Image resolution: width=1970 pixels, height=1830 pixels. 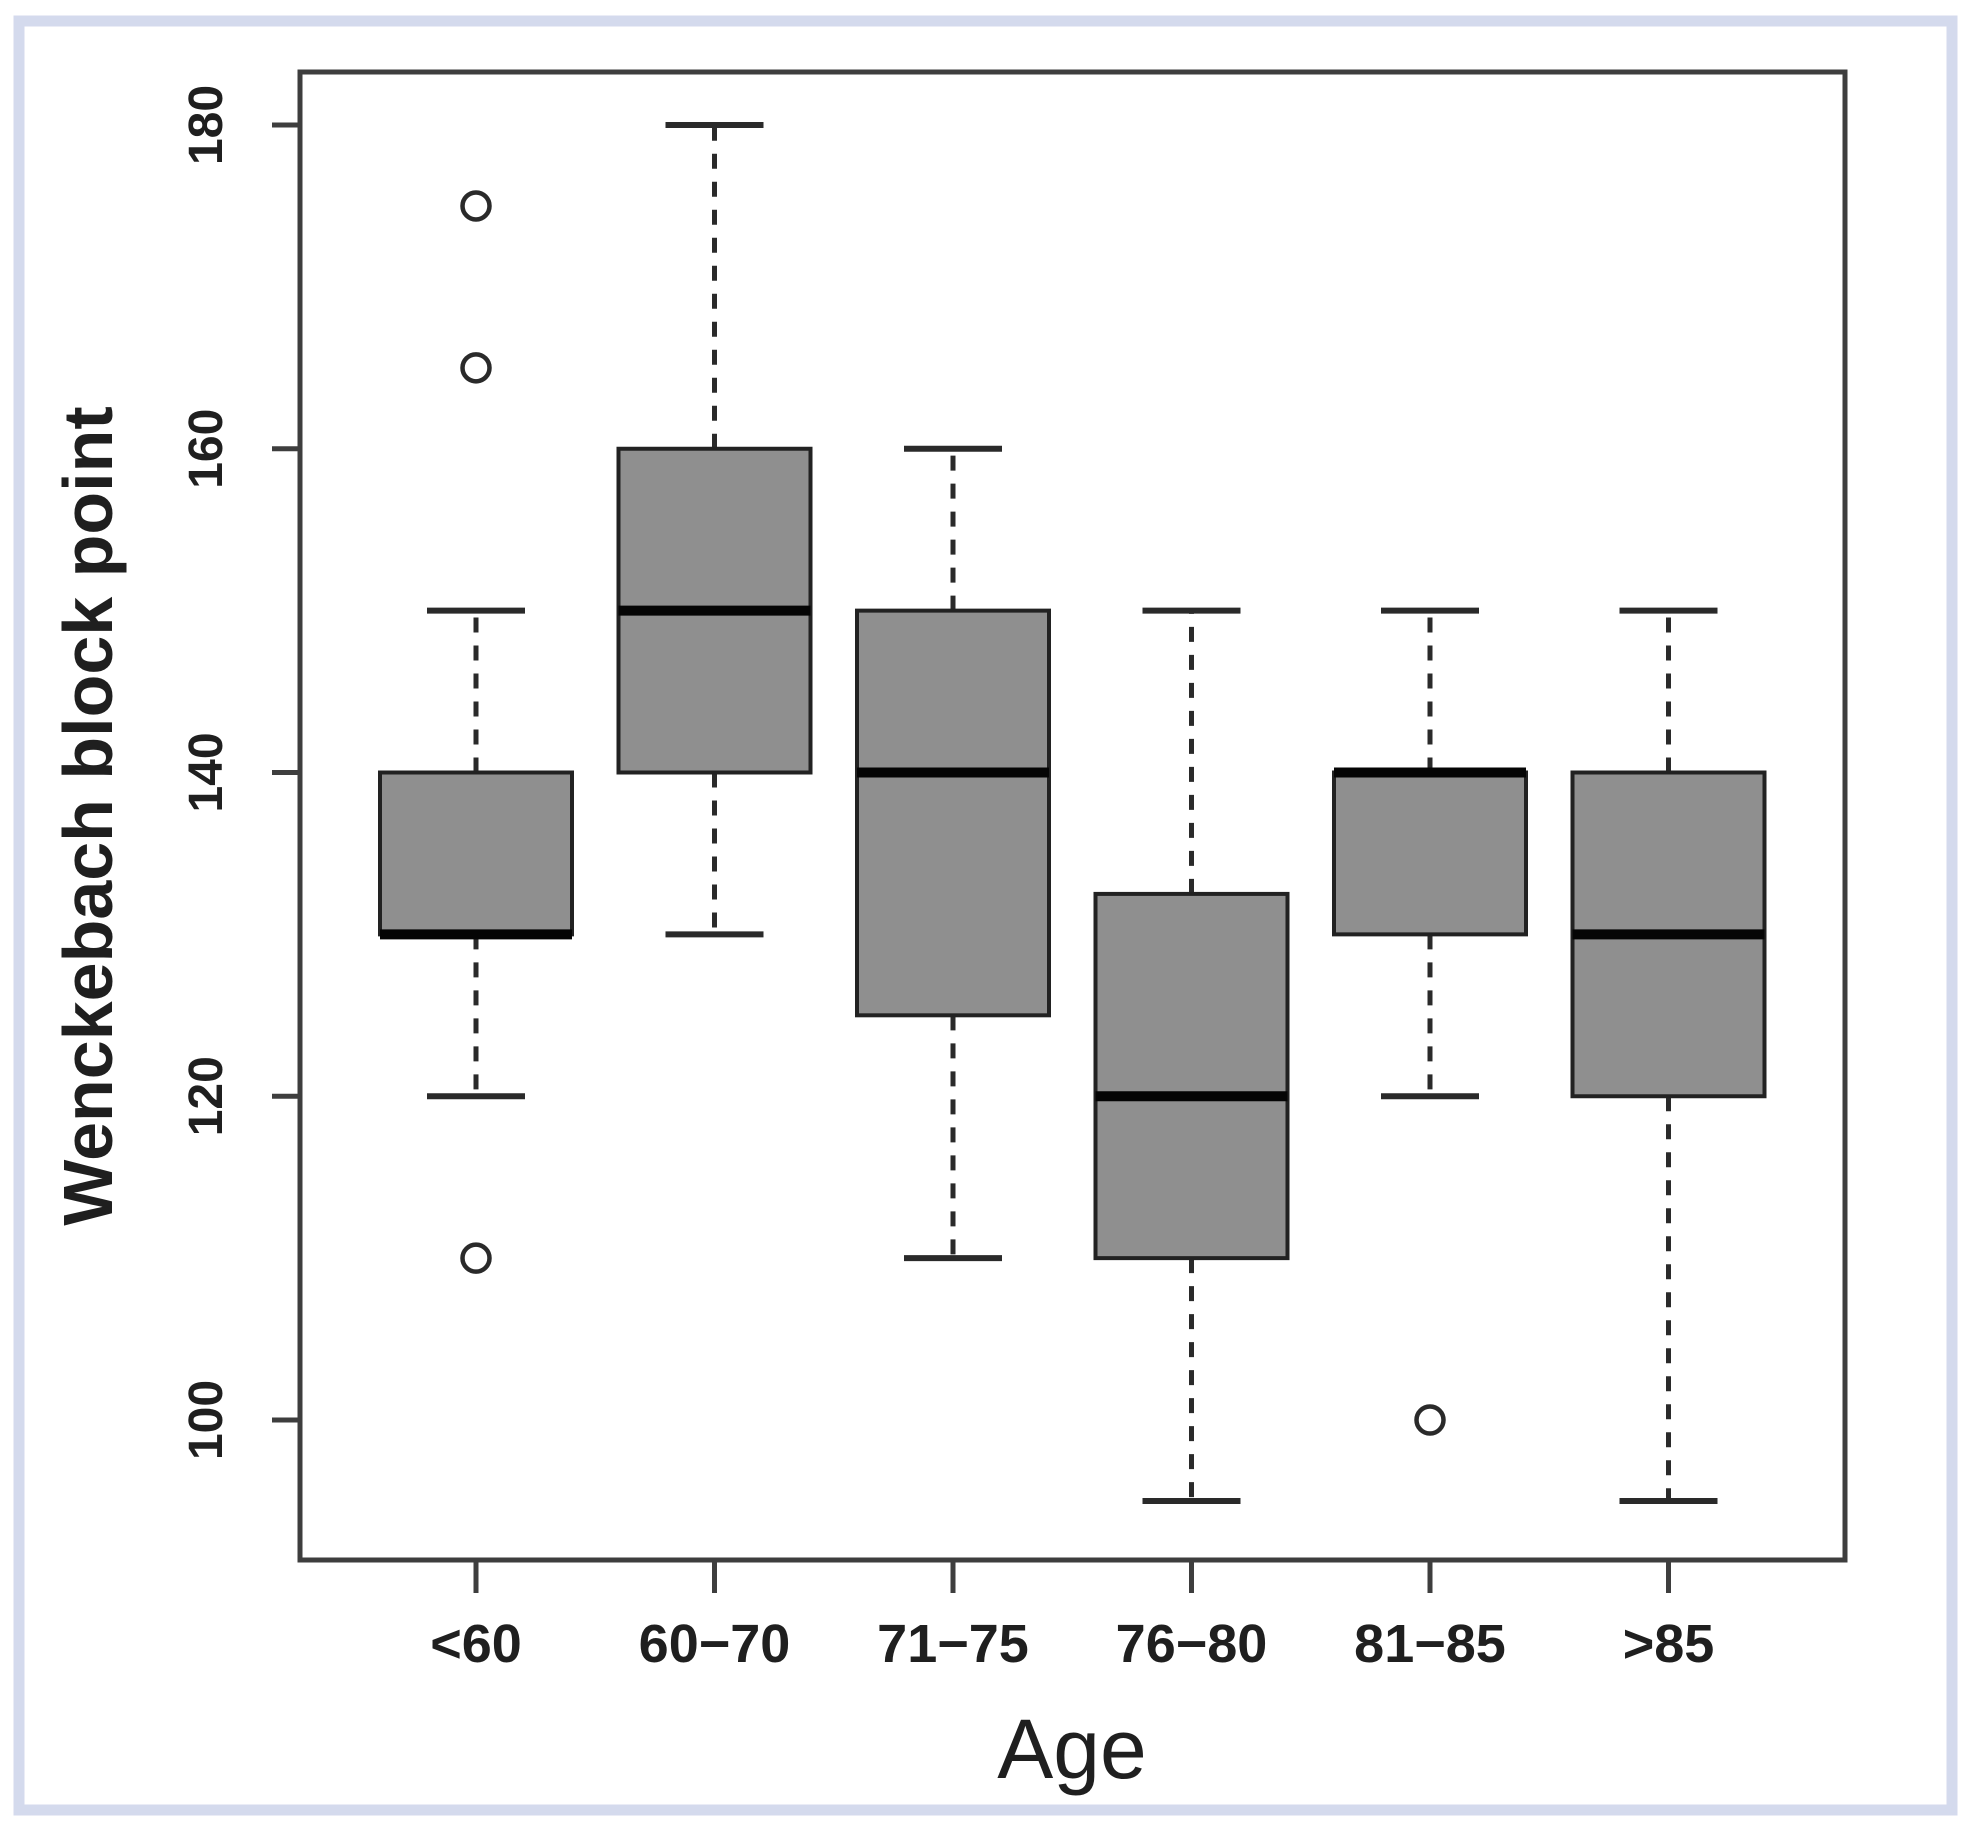 I want to click on x-axis-tick-label: 60−70, so click(x=715, y=1644).